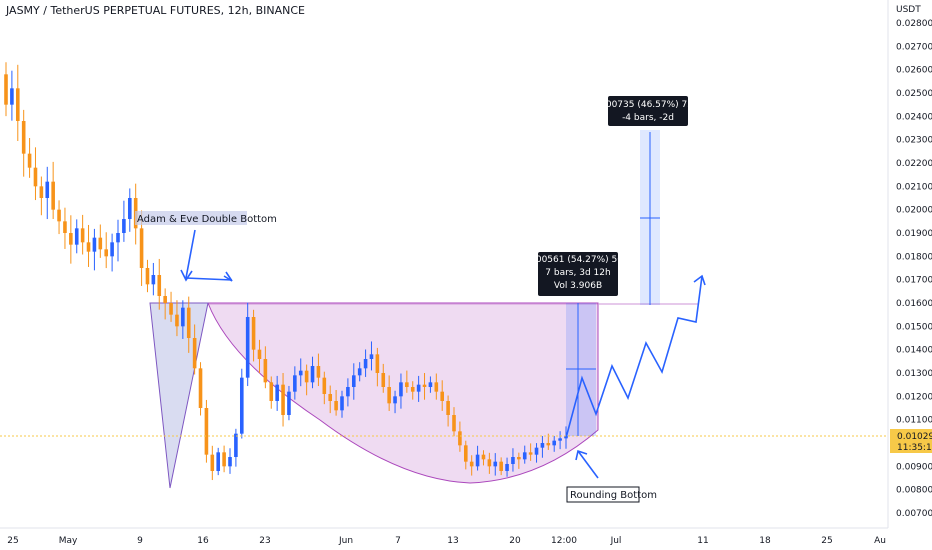  What do you see at coordinates (140, 541) in the screenshot?
I see `time-label: 9` at bounding box center [140, 541].